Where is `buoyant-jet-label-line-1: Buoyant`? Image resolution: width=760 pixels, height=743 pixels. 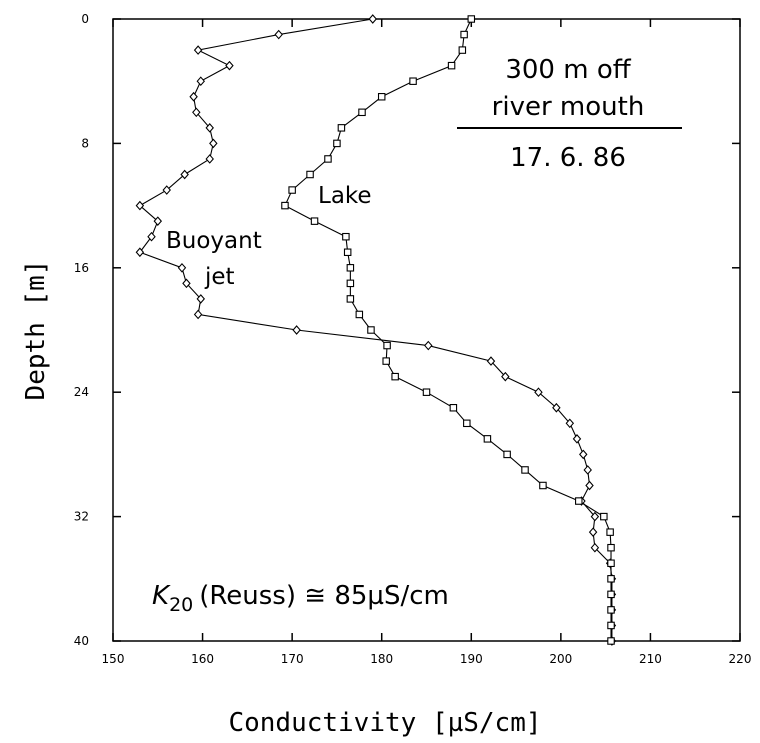
buoyant-jet-label-line-1: Buoyant is located at coordinates (214, 241).